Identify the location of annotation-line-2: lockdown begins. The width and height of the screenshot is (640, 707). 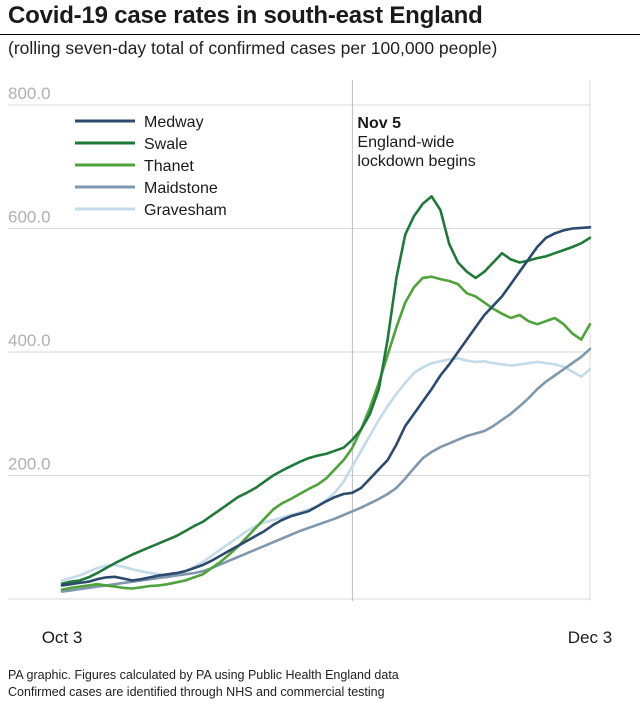
(416, 161).